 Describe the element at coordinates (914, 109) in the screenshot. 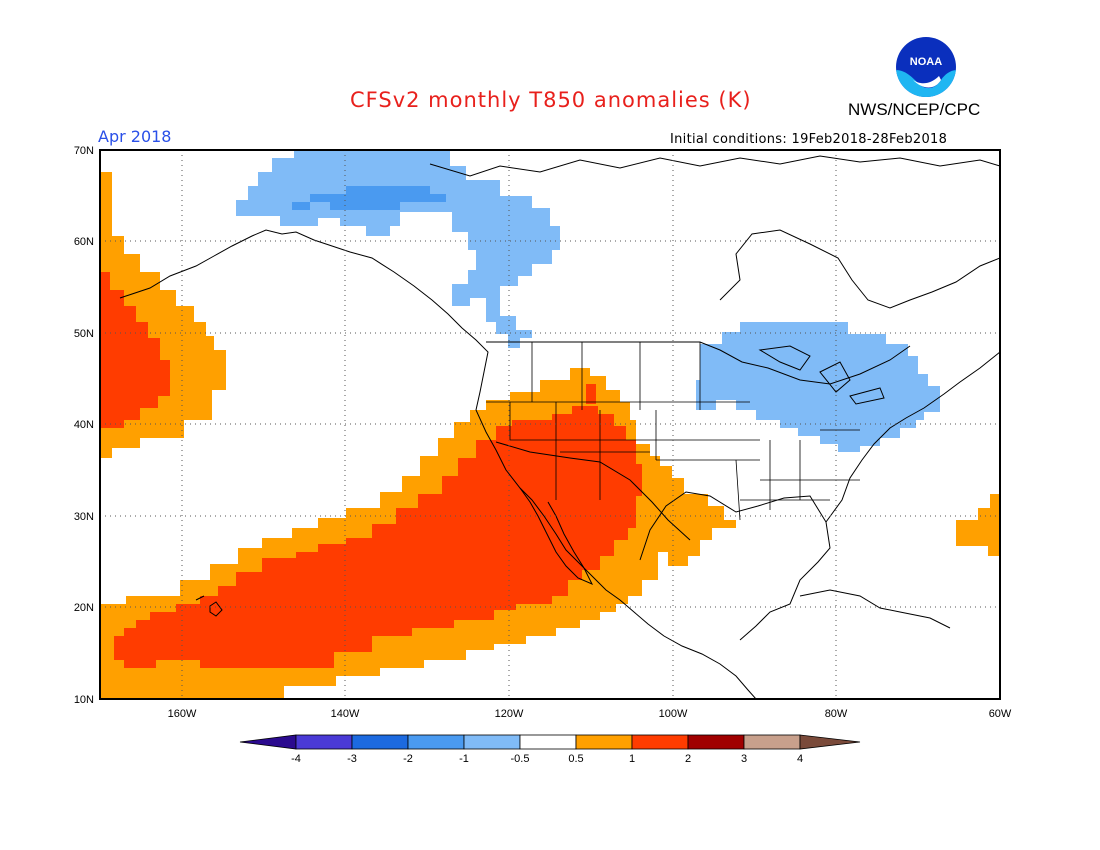

I see `agency-label: NWS/NCEP/CPC` at that location.